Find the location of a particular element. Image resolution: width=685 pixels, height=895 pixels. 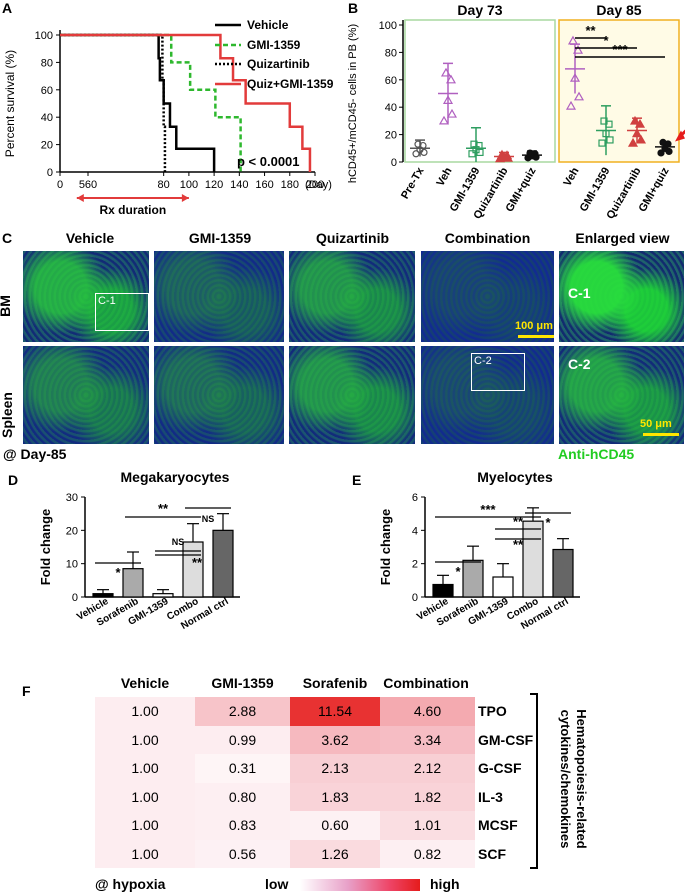

col-enlarged: Enlarged view is located at coordinates (622, 238).